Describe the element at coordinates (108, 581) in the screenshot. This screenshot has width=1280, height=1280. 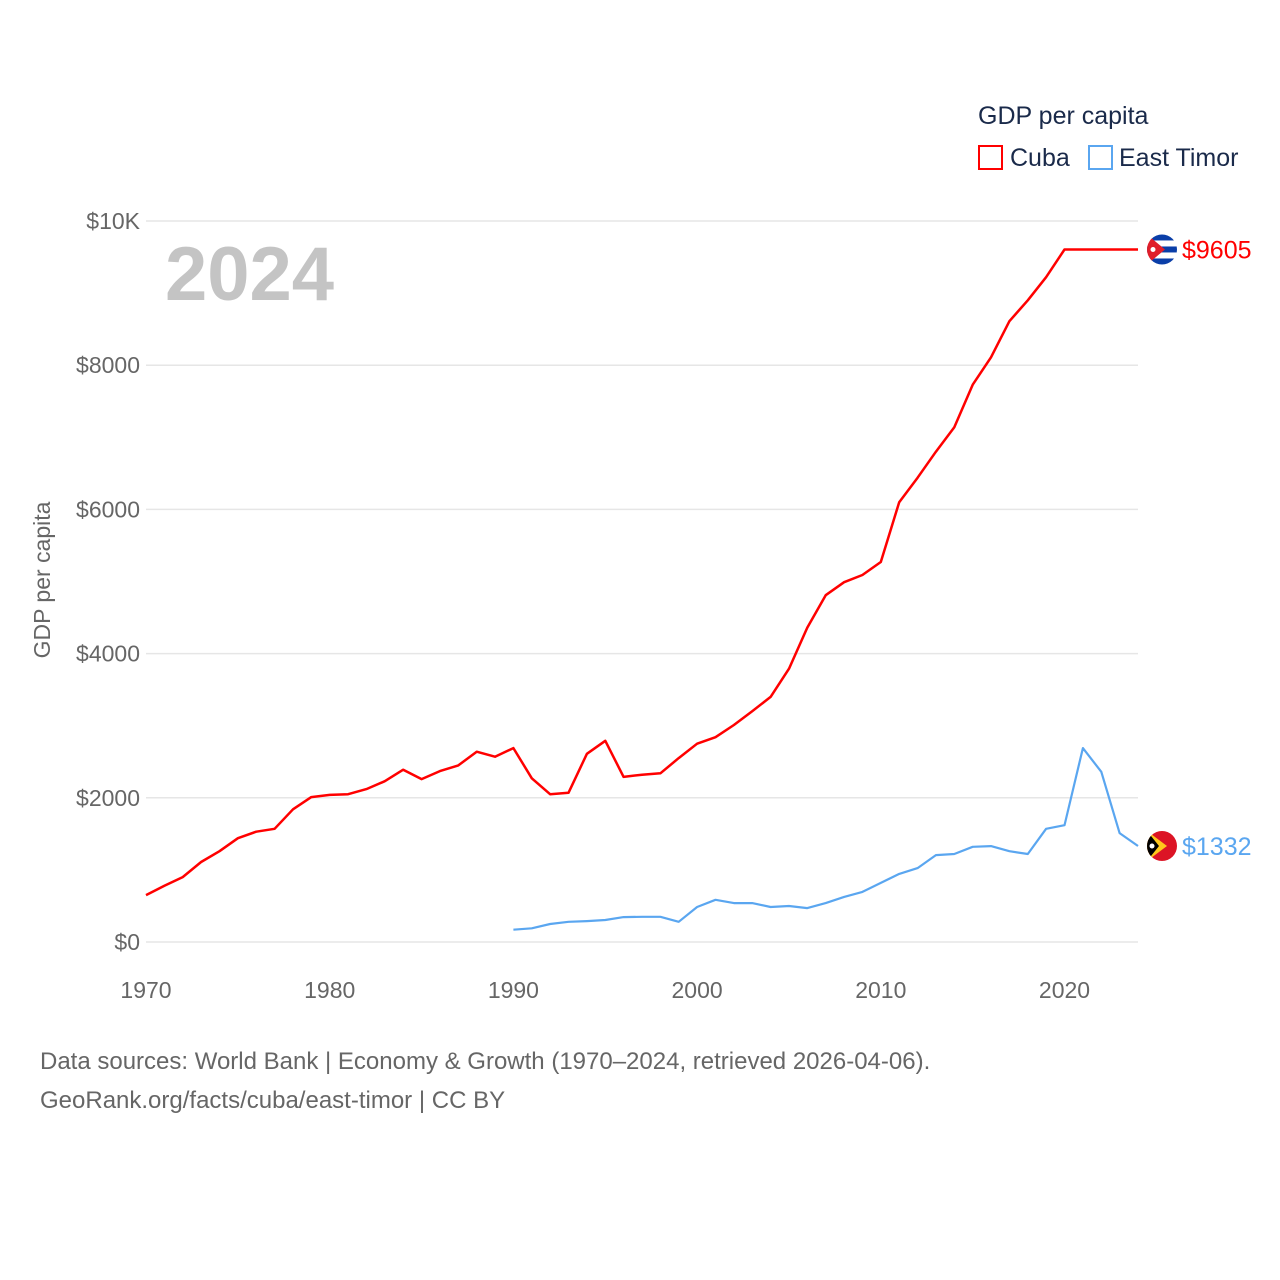
I see `y-axis-ticks: $0 $2000 $4000 $6000 $8000 $10K` at that location.